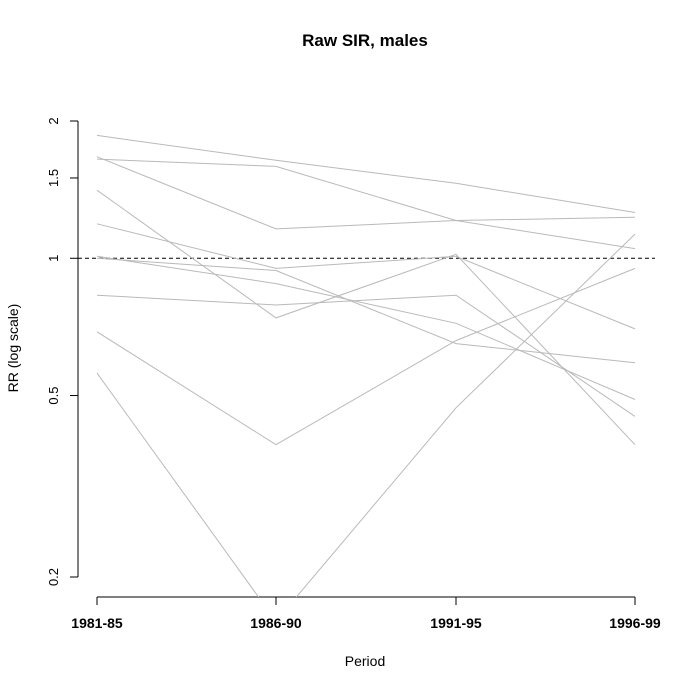 This screenshot has width=695, height=689. I want to click on x-axis-ticks: 1981-85 1986-90 1991-95 1996-99, so click(366, 614).